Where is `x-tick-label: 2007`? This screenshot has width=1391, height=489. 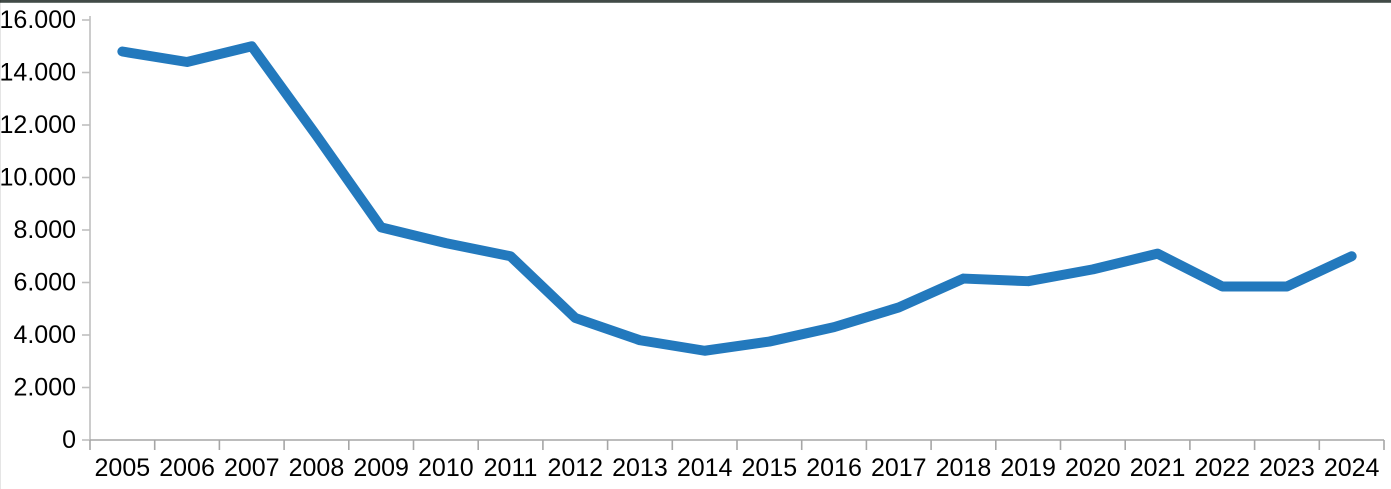
x-tick-label: 2007 is located at coordinates (252, 468).